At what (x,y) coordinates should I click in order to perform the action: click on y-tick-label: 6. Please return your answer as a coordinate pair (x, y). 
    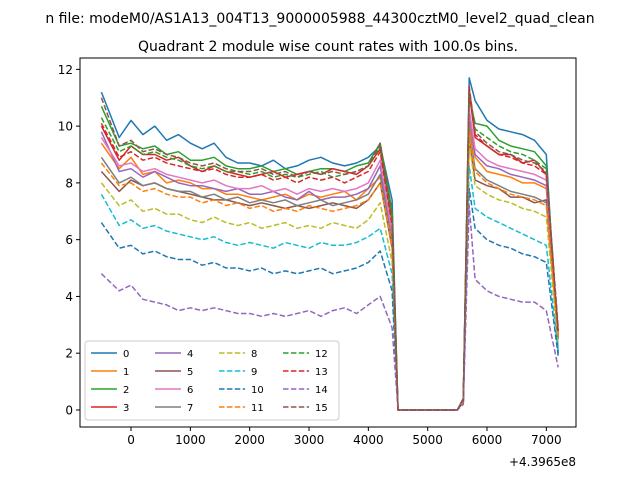
    Looking at the image, I should click on (69, 240).